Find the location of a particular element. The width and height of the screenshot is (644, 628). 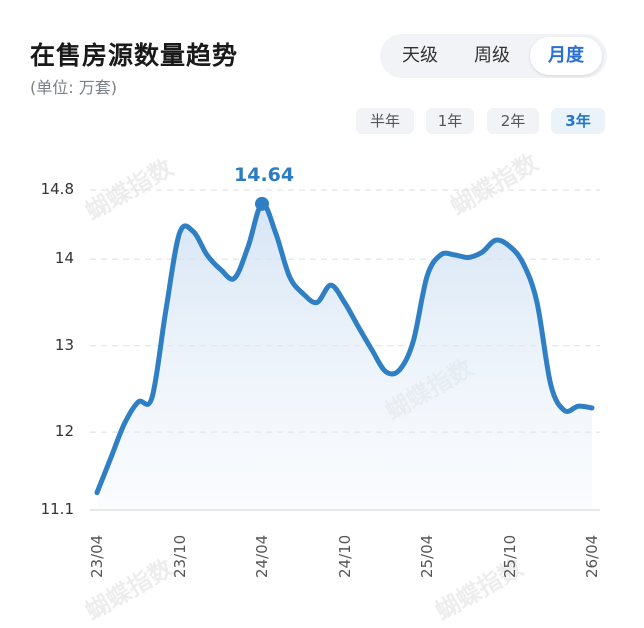

peak-value-label: 14.64 is located at coordinates (264, 174).